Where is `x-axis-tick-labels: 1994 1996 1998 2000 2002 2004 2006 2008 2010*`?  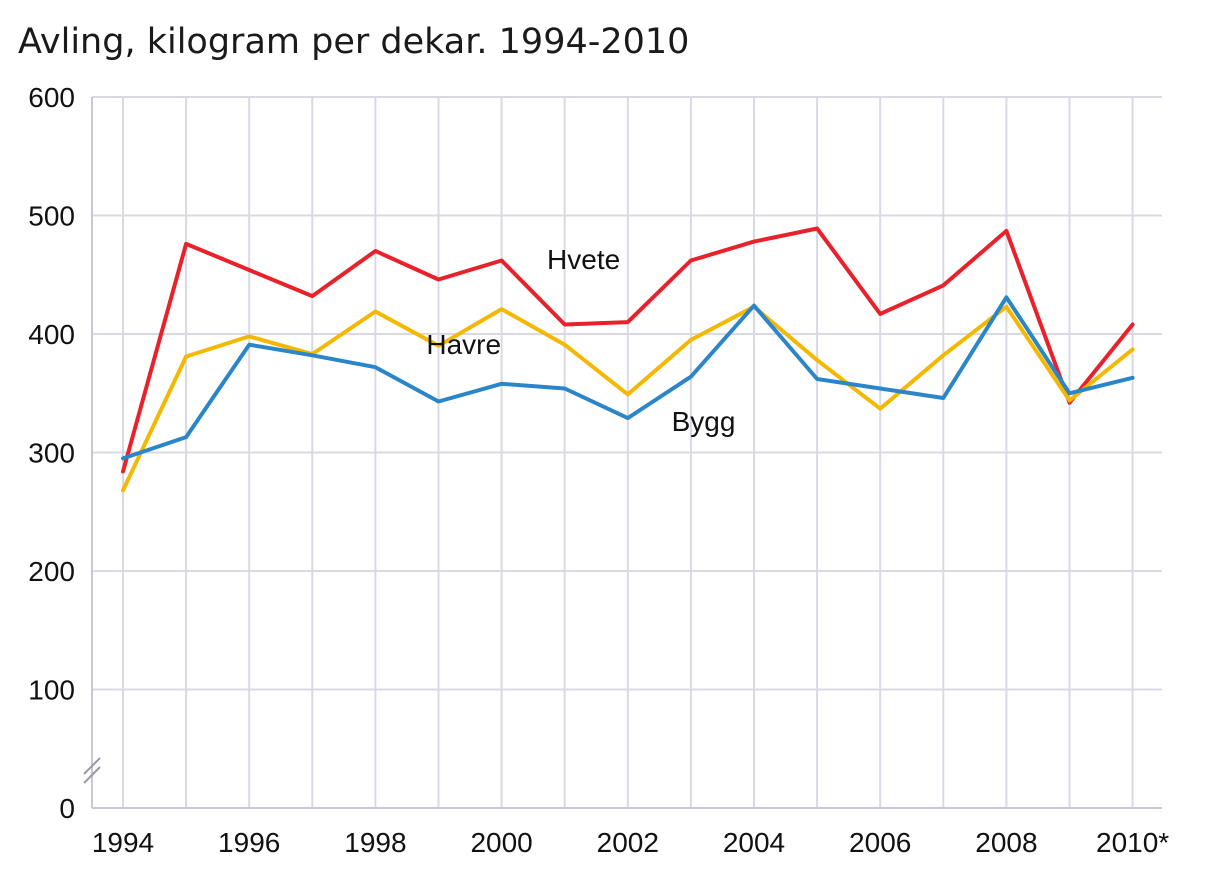
x-axis-tick-labels: 1994 1996 1998 2000 2002 2004 2006 2008 2010* is located at coordinates (630, 842).